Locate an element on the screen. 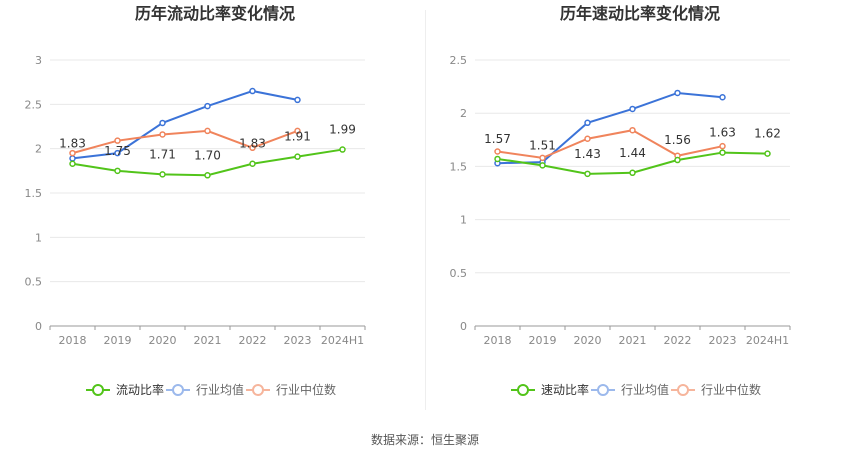 The image size is (850, 459). y-tick-label: 3 is located at coordinates (38, 60).